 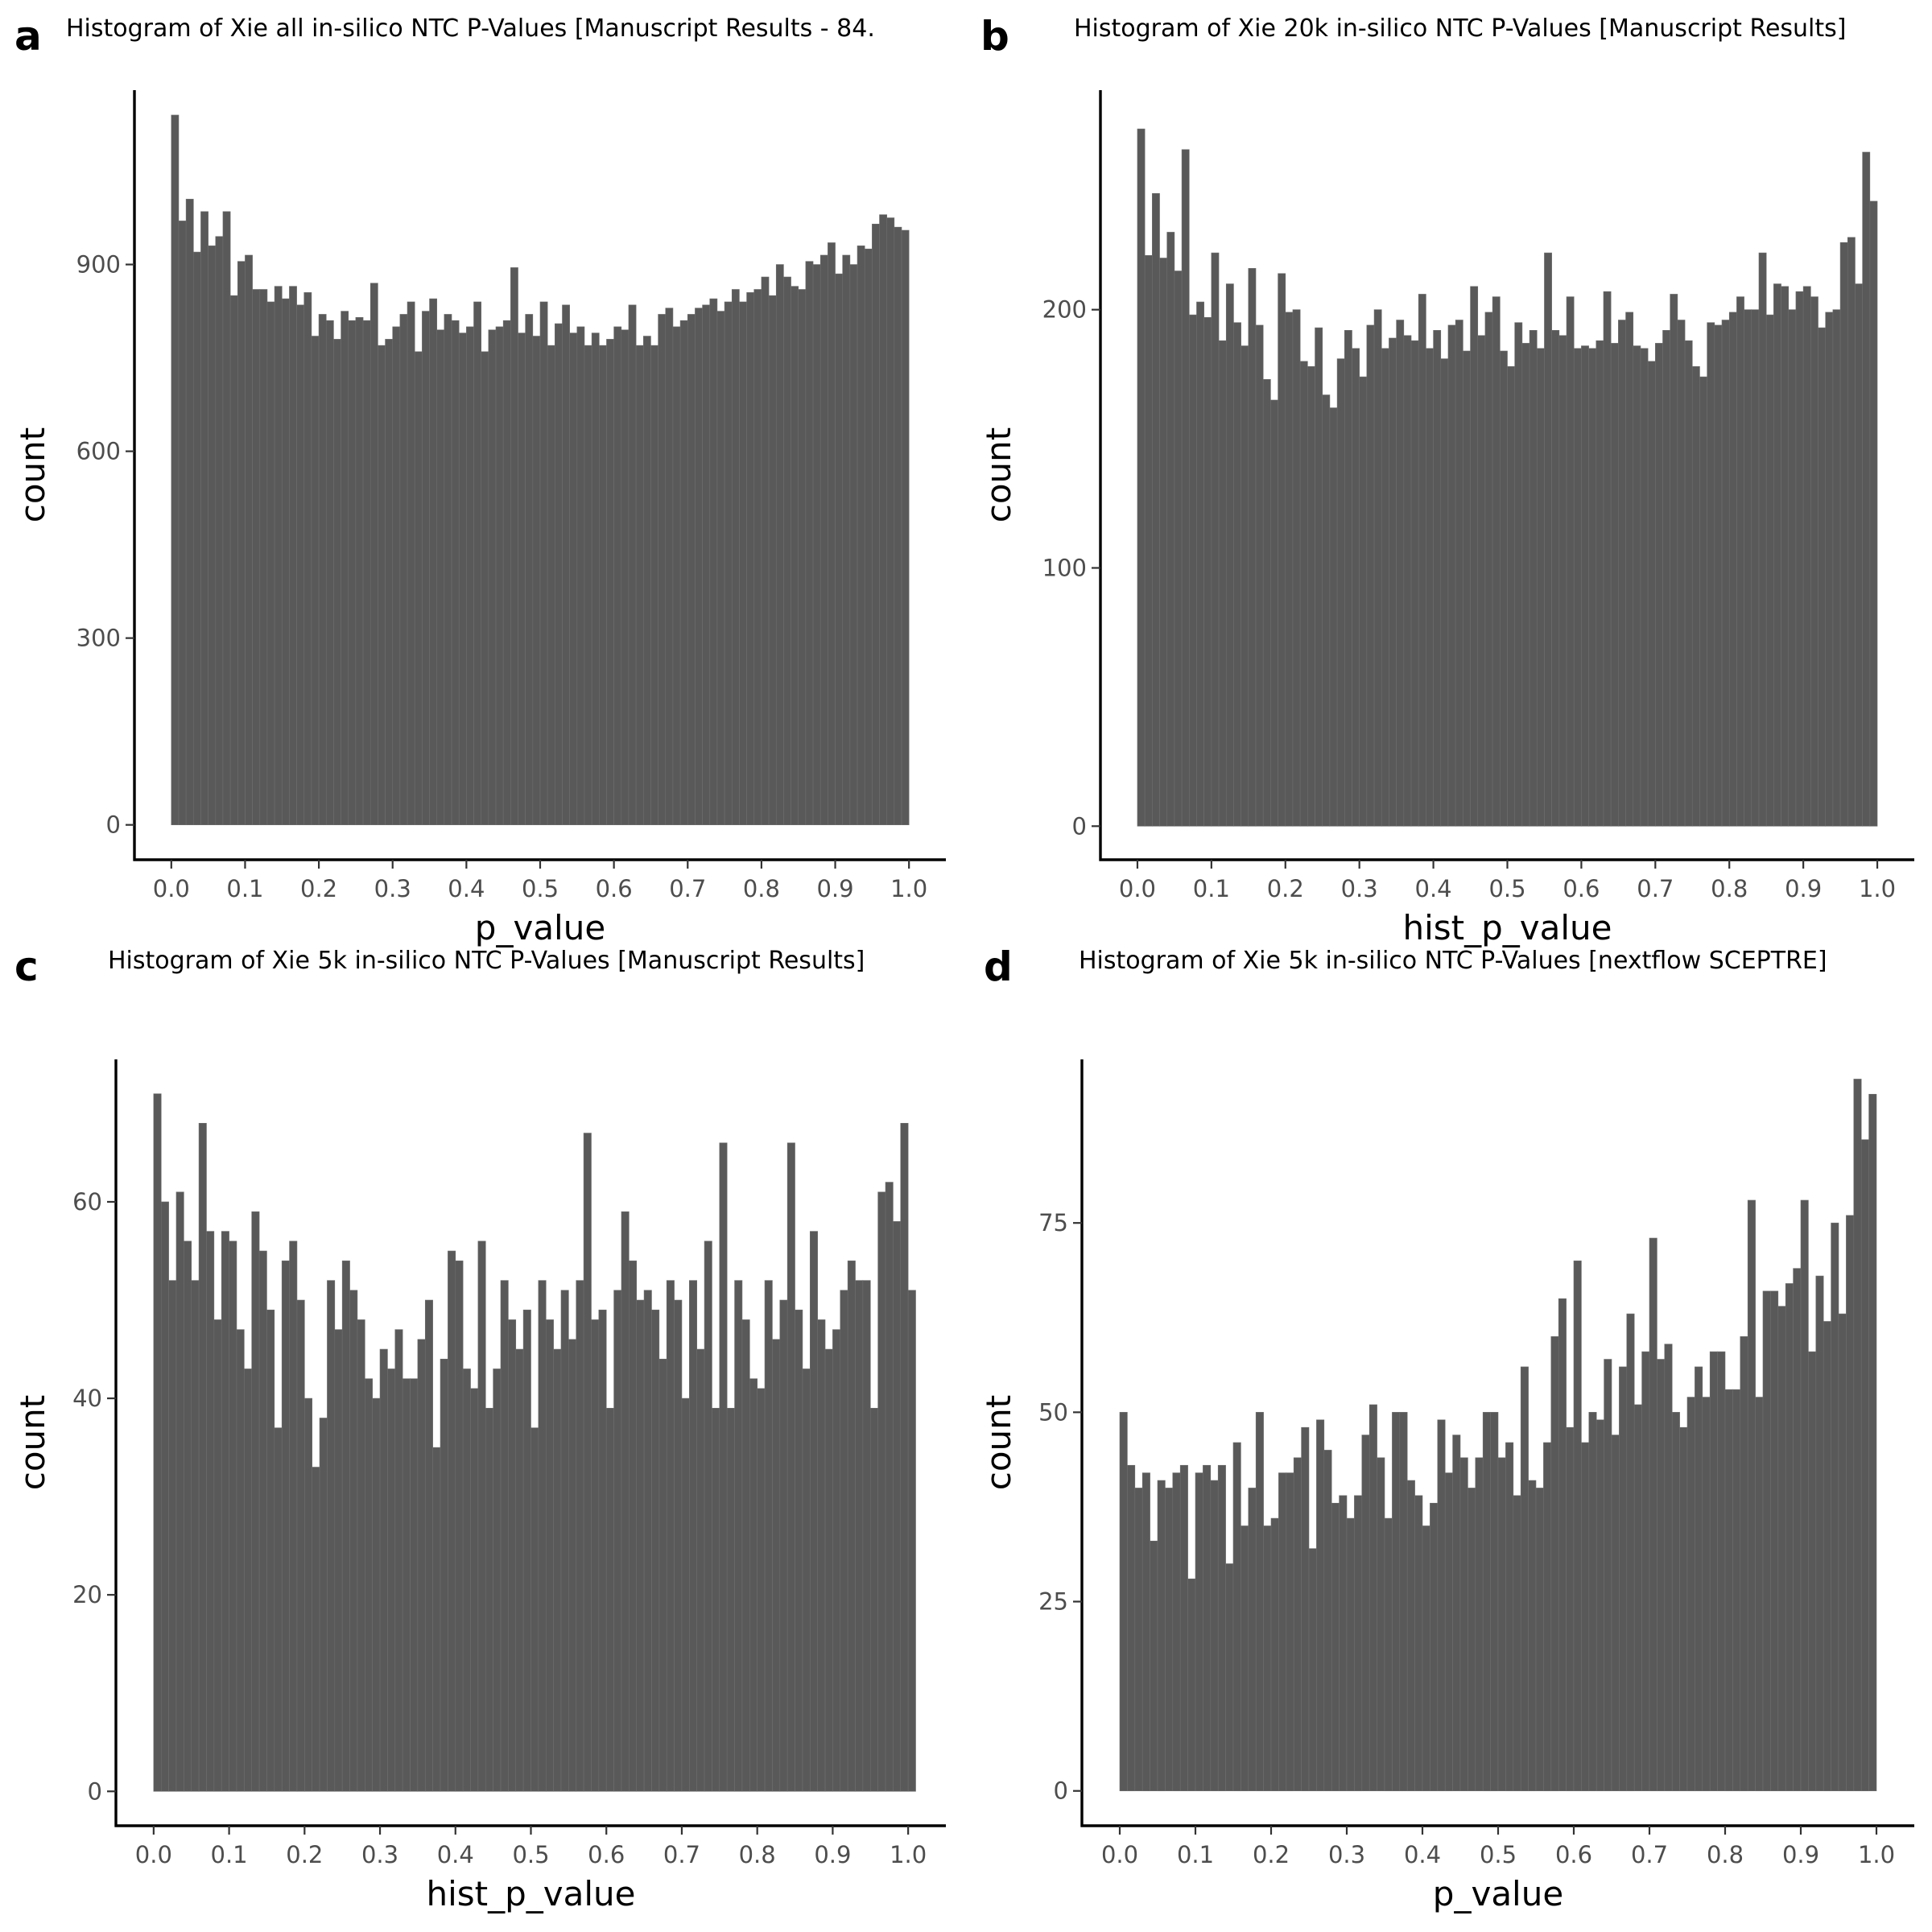 I want to click on x-tick-label: 0.1, so click(x=1195, y=1854).